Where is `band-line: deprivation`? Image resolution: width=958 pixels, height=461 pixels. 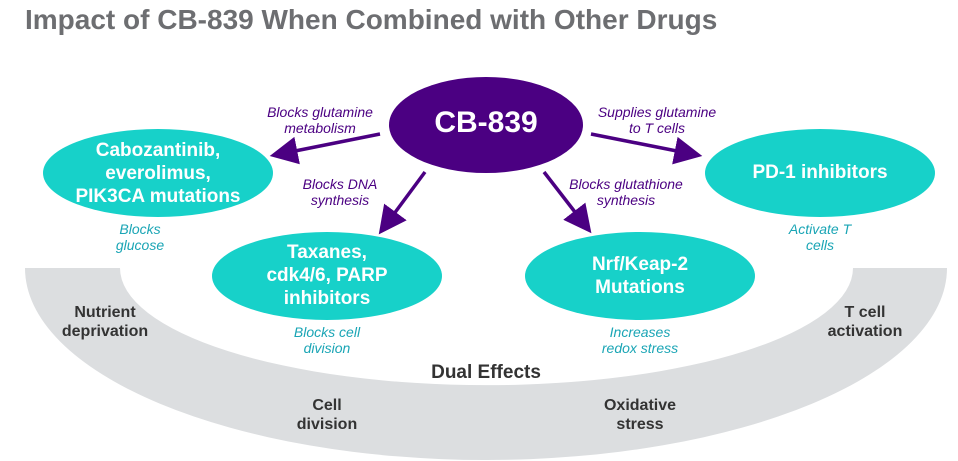 band-line: deprivation is located at coordinates (105, 331).